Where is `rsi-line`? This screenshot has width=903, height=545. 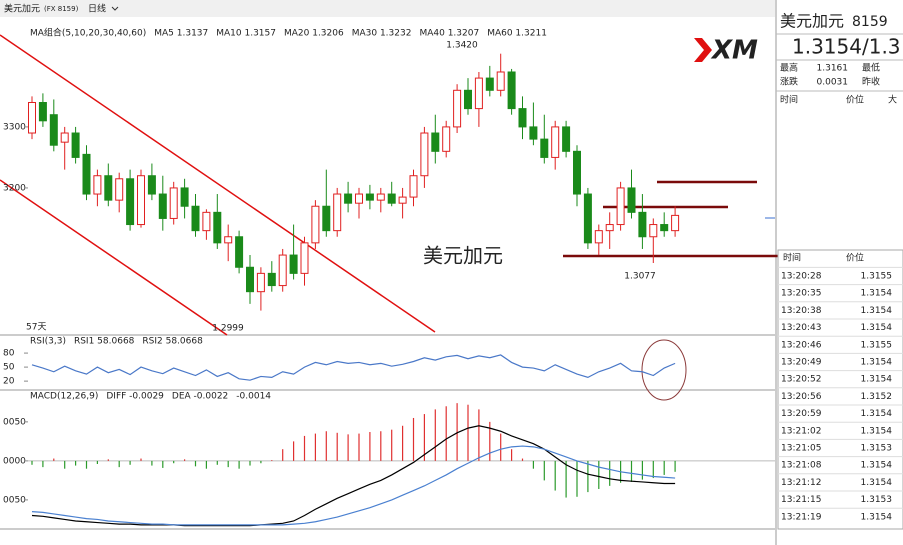 rsi-line is located at coordinates (353, 367).